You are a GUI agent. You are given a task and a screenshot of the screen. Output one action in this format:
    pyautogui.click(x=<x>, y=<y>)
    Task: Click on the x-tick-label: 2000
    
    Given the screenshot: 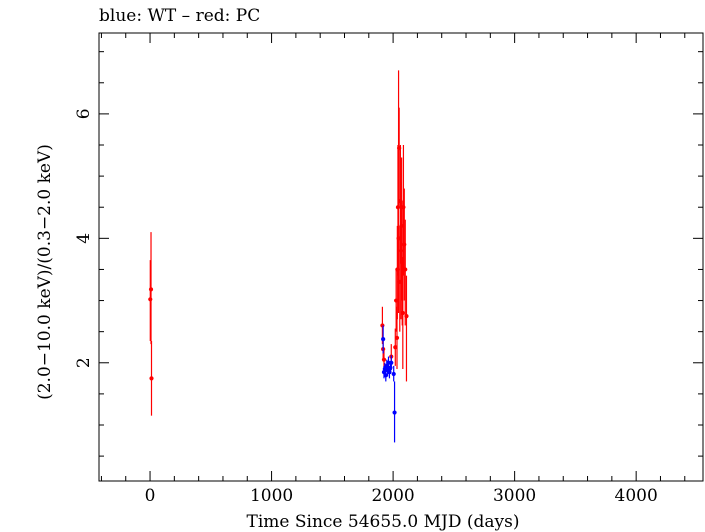 What is the action you would take?
    pyautogui.click(x=392, y=496)
    